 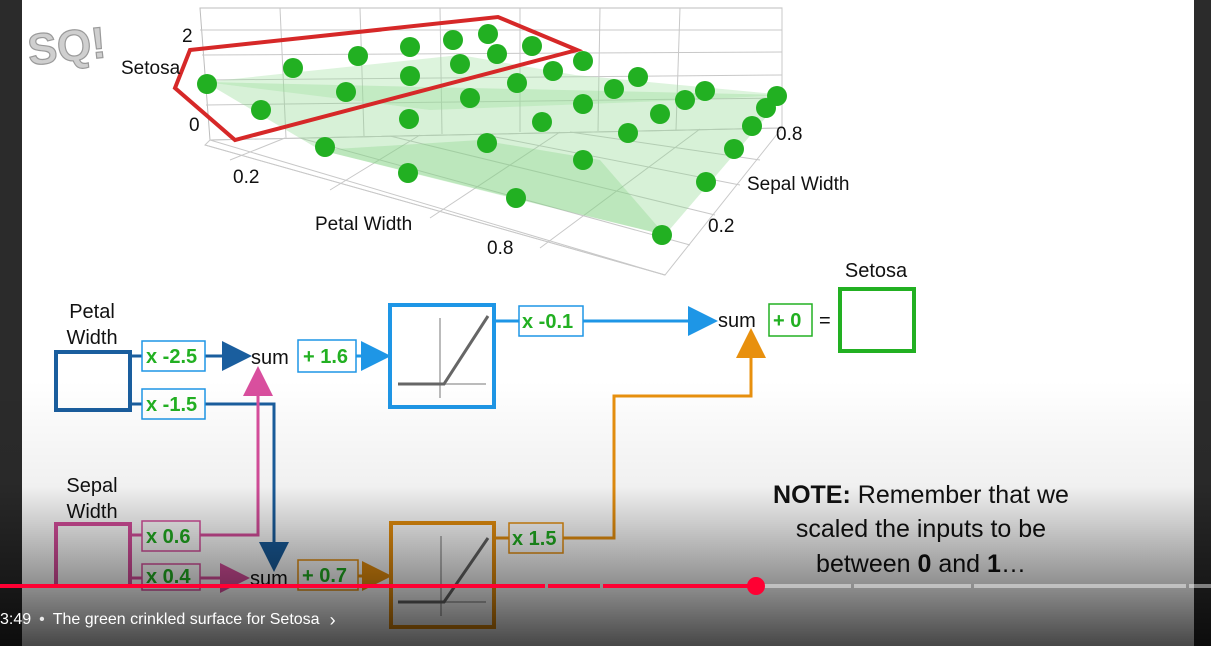 What do you see at coordinates (151, 68) in the screenshot?
I see `setosa-axis-label: Setosa` at bounding box center [151, 68].